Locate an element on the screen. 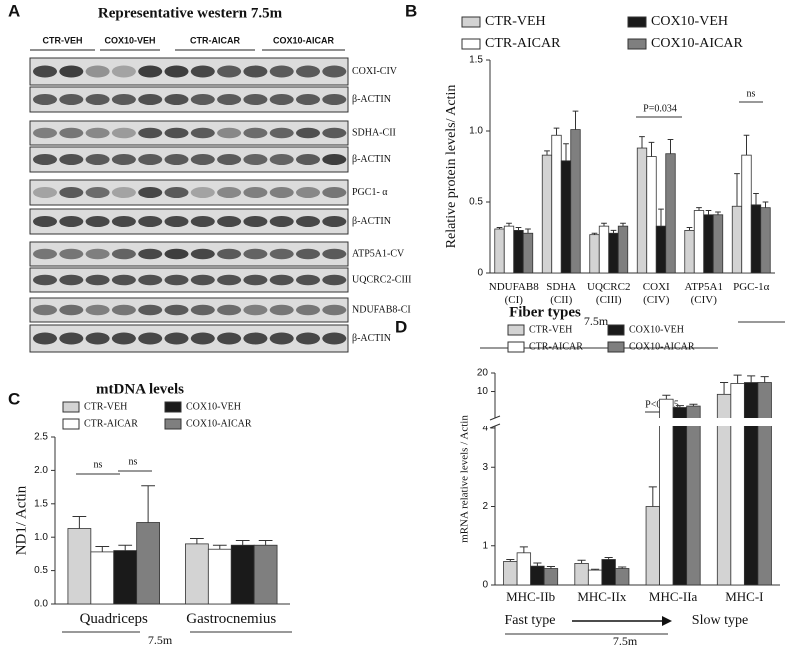 The height and width of the screenshot is (651, 799). annotation: ns is located at coordinates (751, 93).